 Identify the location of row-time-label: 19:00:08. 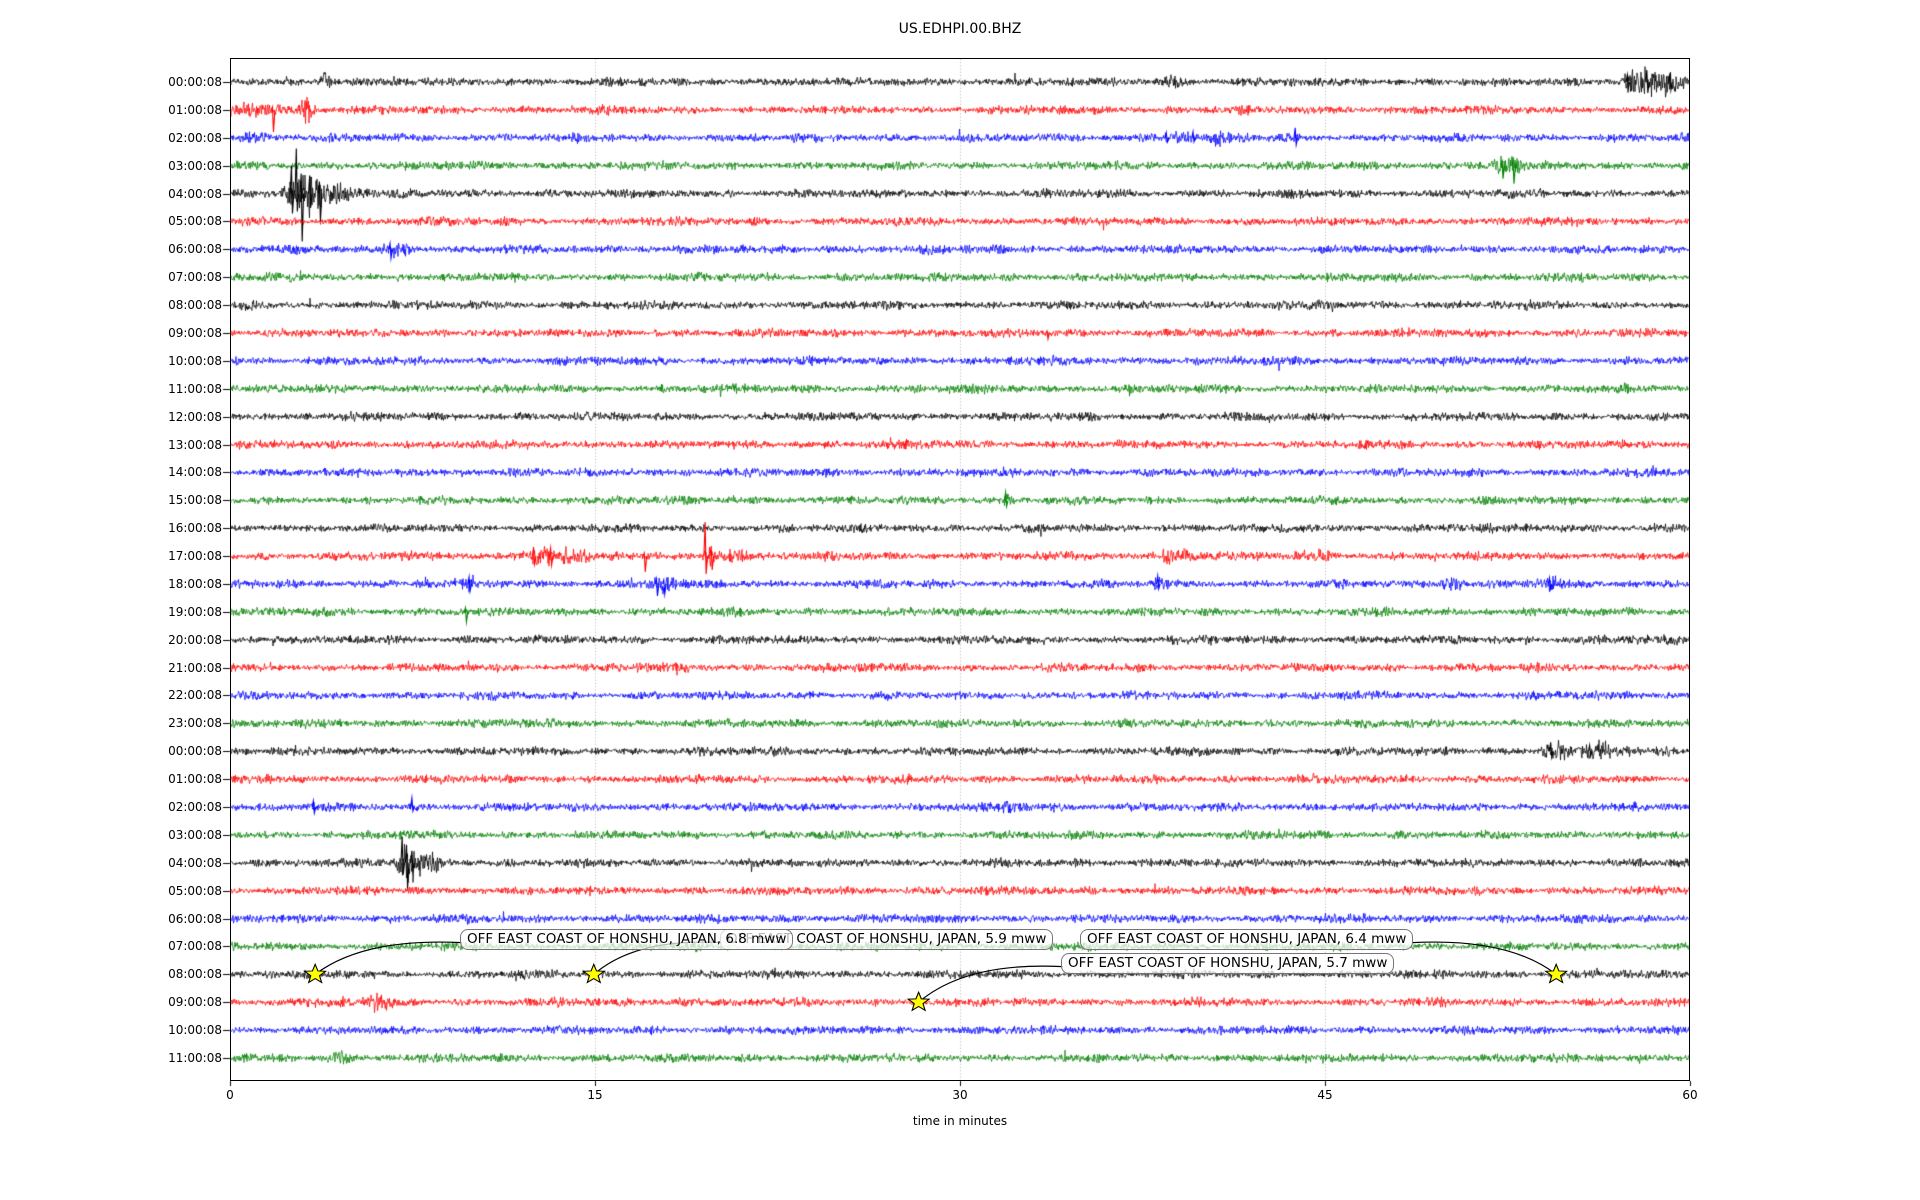
(195, 611).